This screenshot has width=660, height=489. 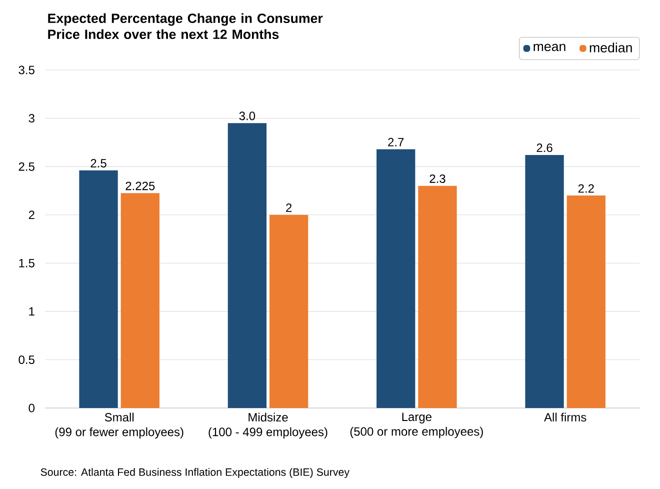 What do you see at coordinates (289, 208) in the screenshot?
I see `data-label: 2` at bounding box center [289, 208].